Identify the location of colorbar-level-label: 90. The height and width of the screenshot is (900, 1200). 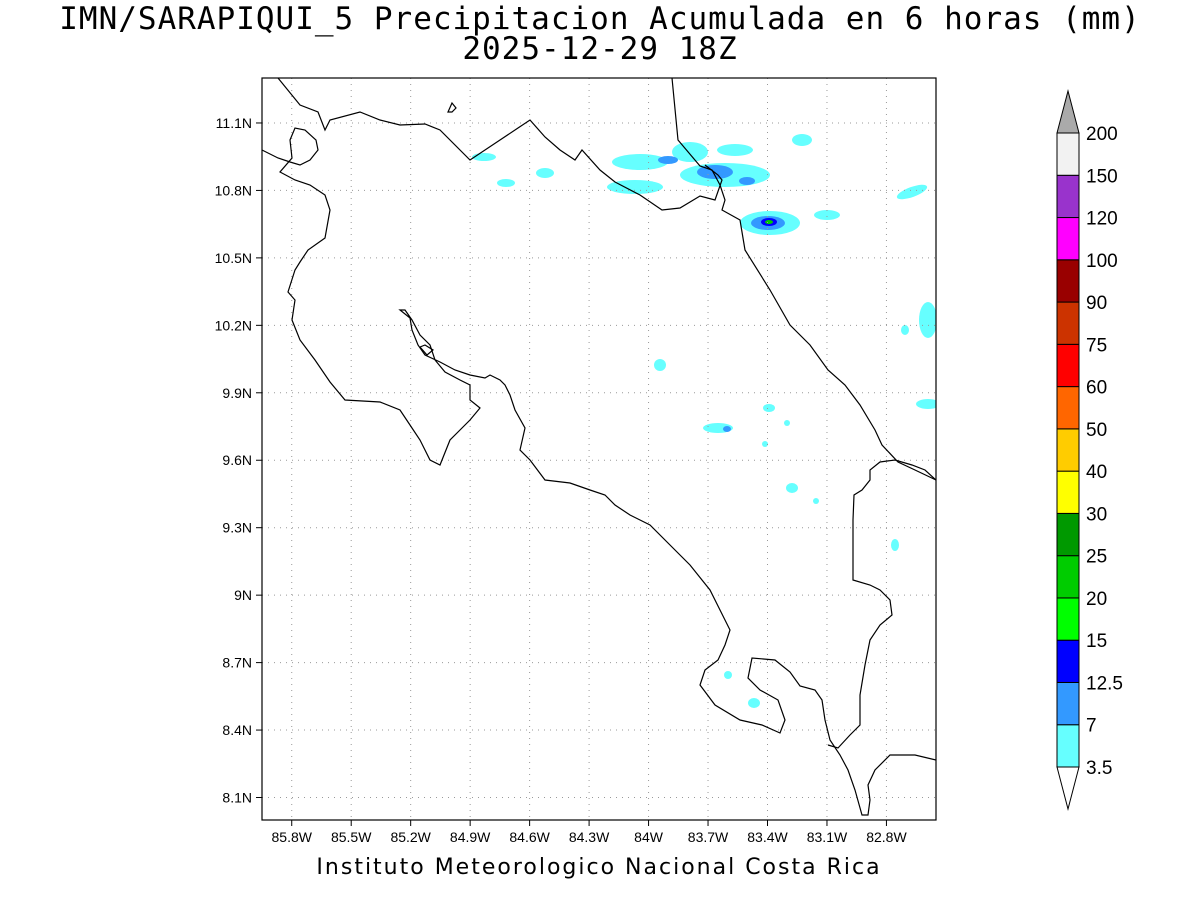
(1096, 303).